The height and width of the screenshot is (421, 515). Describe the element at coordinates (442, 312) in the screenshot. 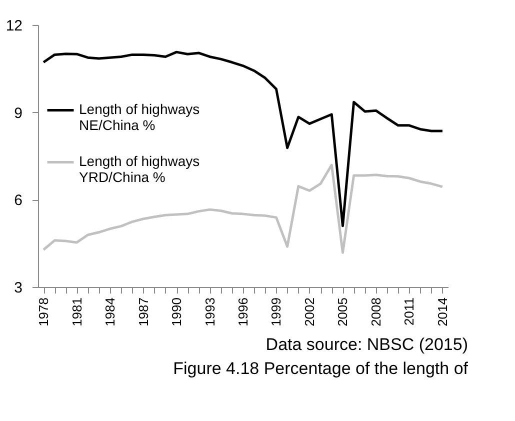

I see `x-tick-label: 2014` at that location.